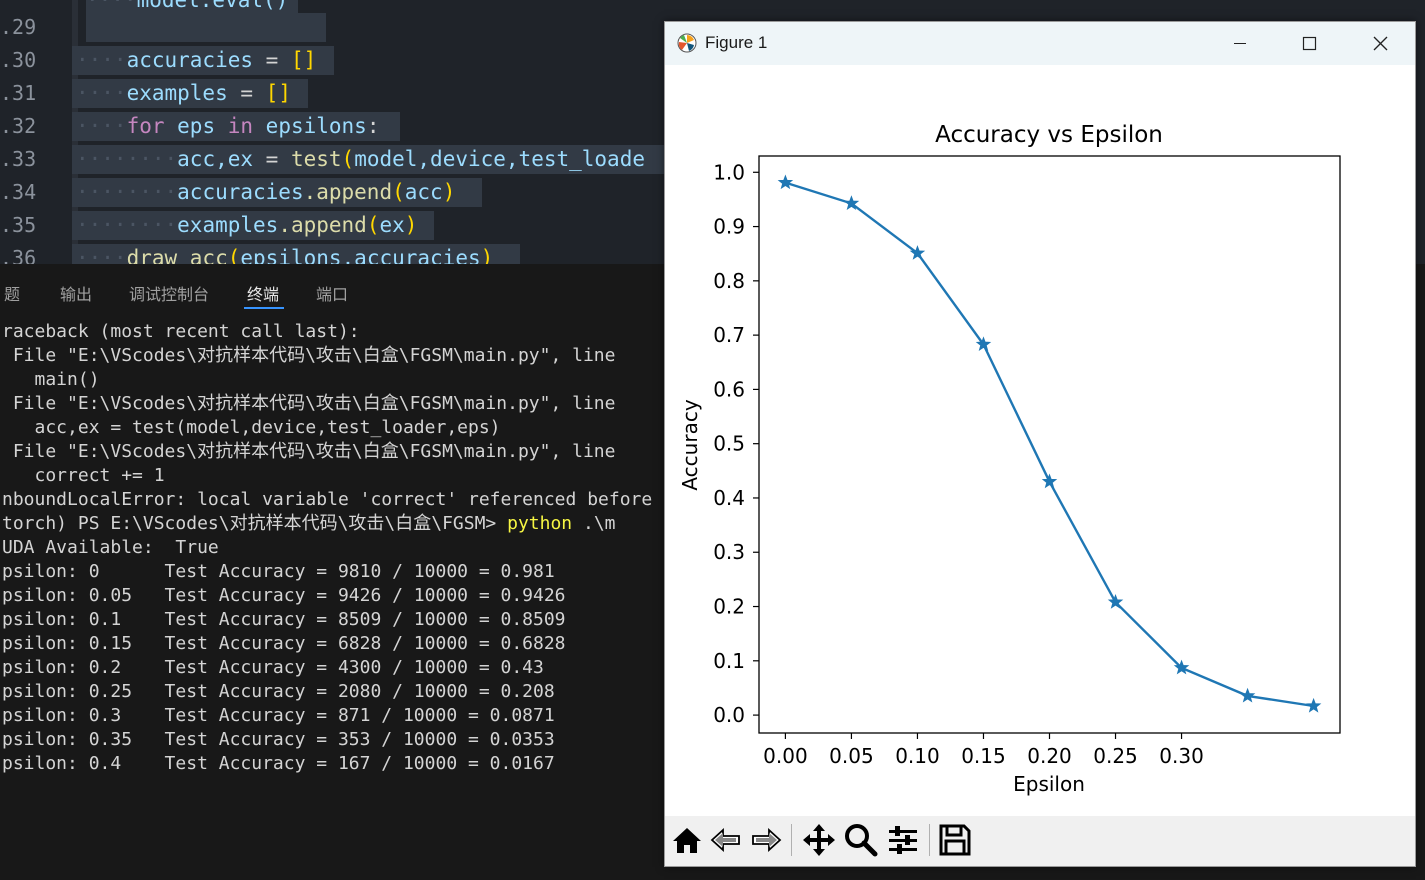 The image size is (1425, 880). What do you see at coordinates (190, 60) in the screenshot?
I see `code-text: accuracies` at bounding box center [190, 60].